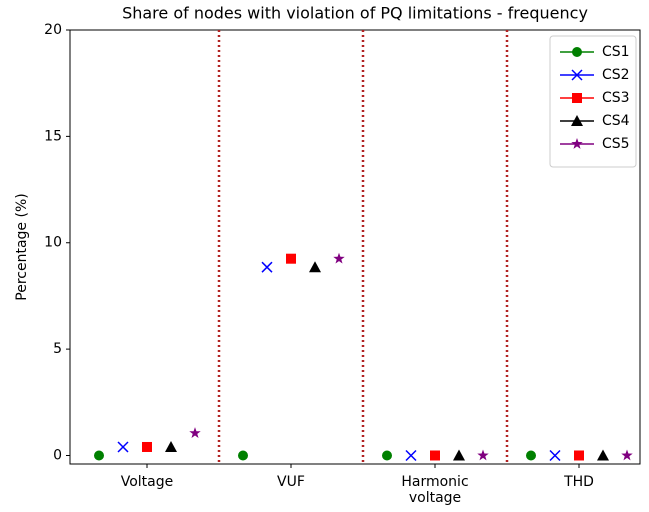  I want to click on y-tick-label: 5, so click(57, 349).